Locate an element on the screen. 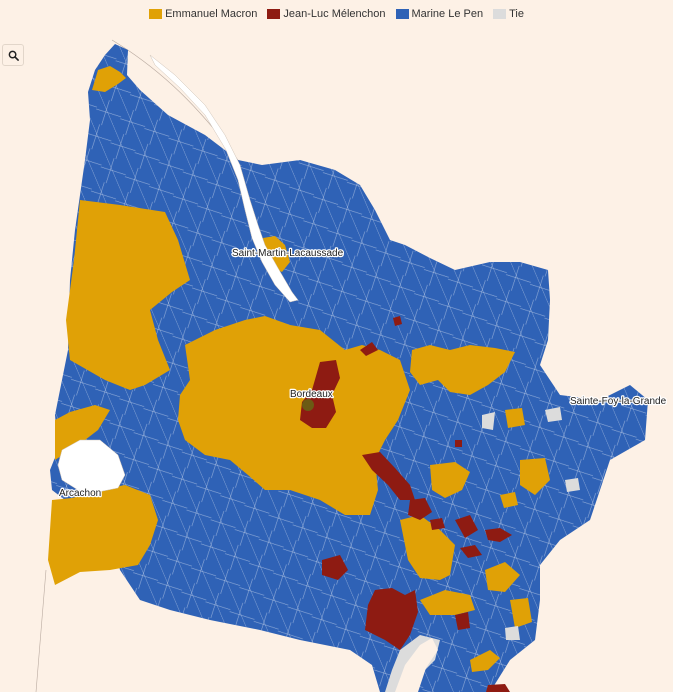 This screenshot has width=673, height=692. legend-label-lepen: Marine Le Pen is located at coordinates (447, 14).